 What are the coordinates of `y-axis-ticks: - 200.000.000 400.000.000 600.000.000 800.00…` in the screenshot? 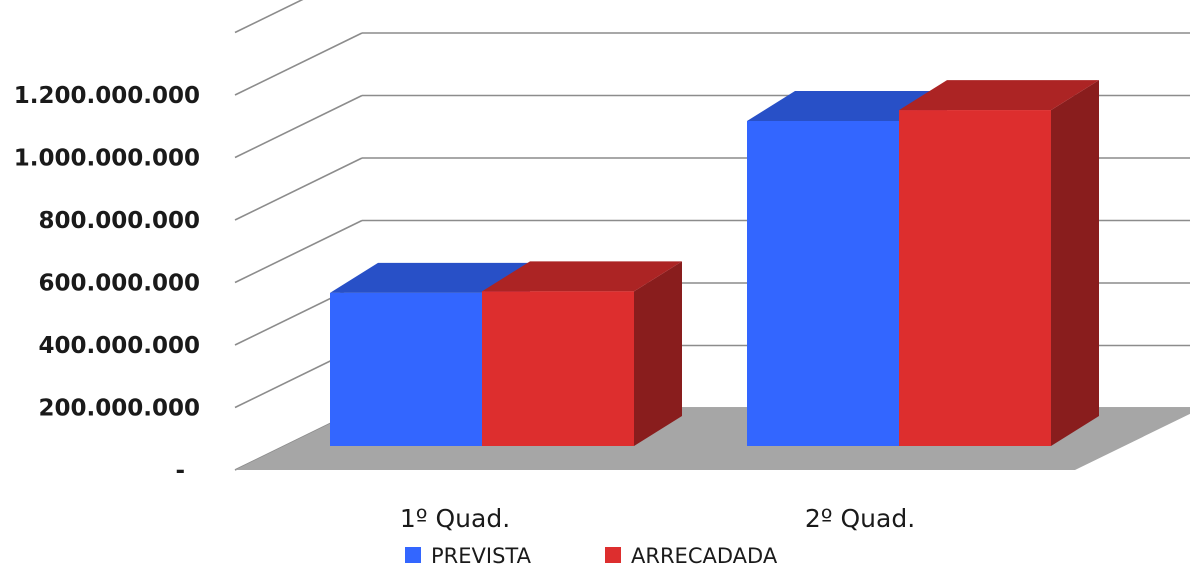 It's located at (107, 283).